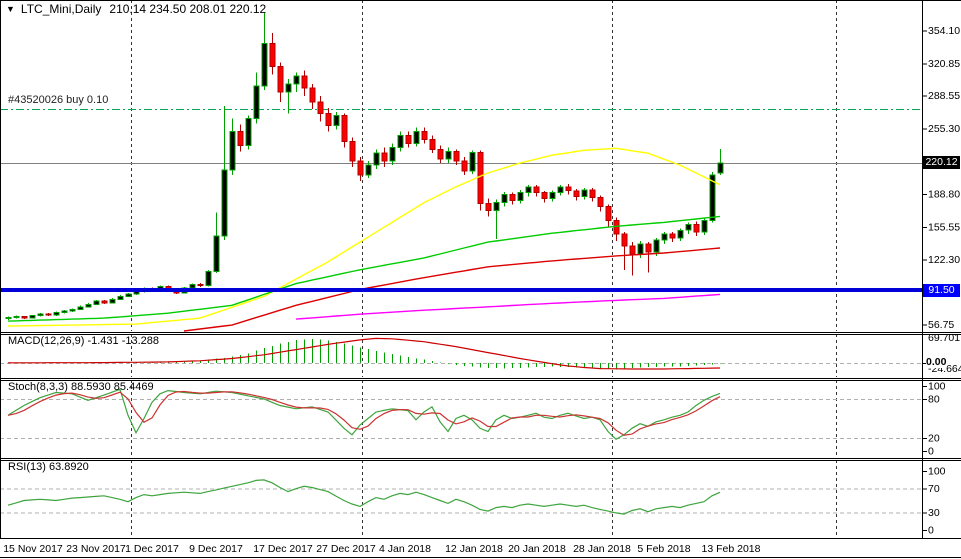  I want to click on macd-current-value-badge: 0.00, so click(936, 362).